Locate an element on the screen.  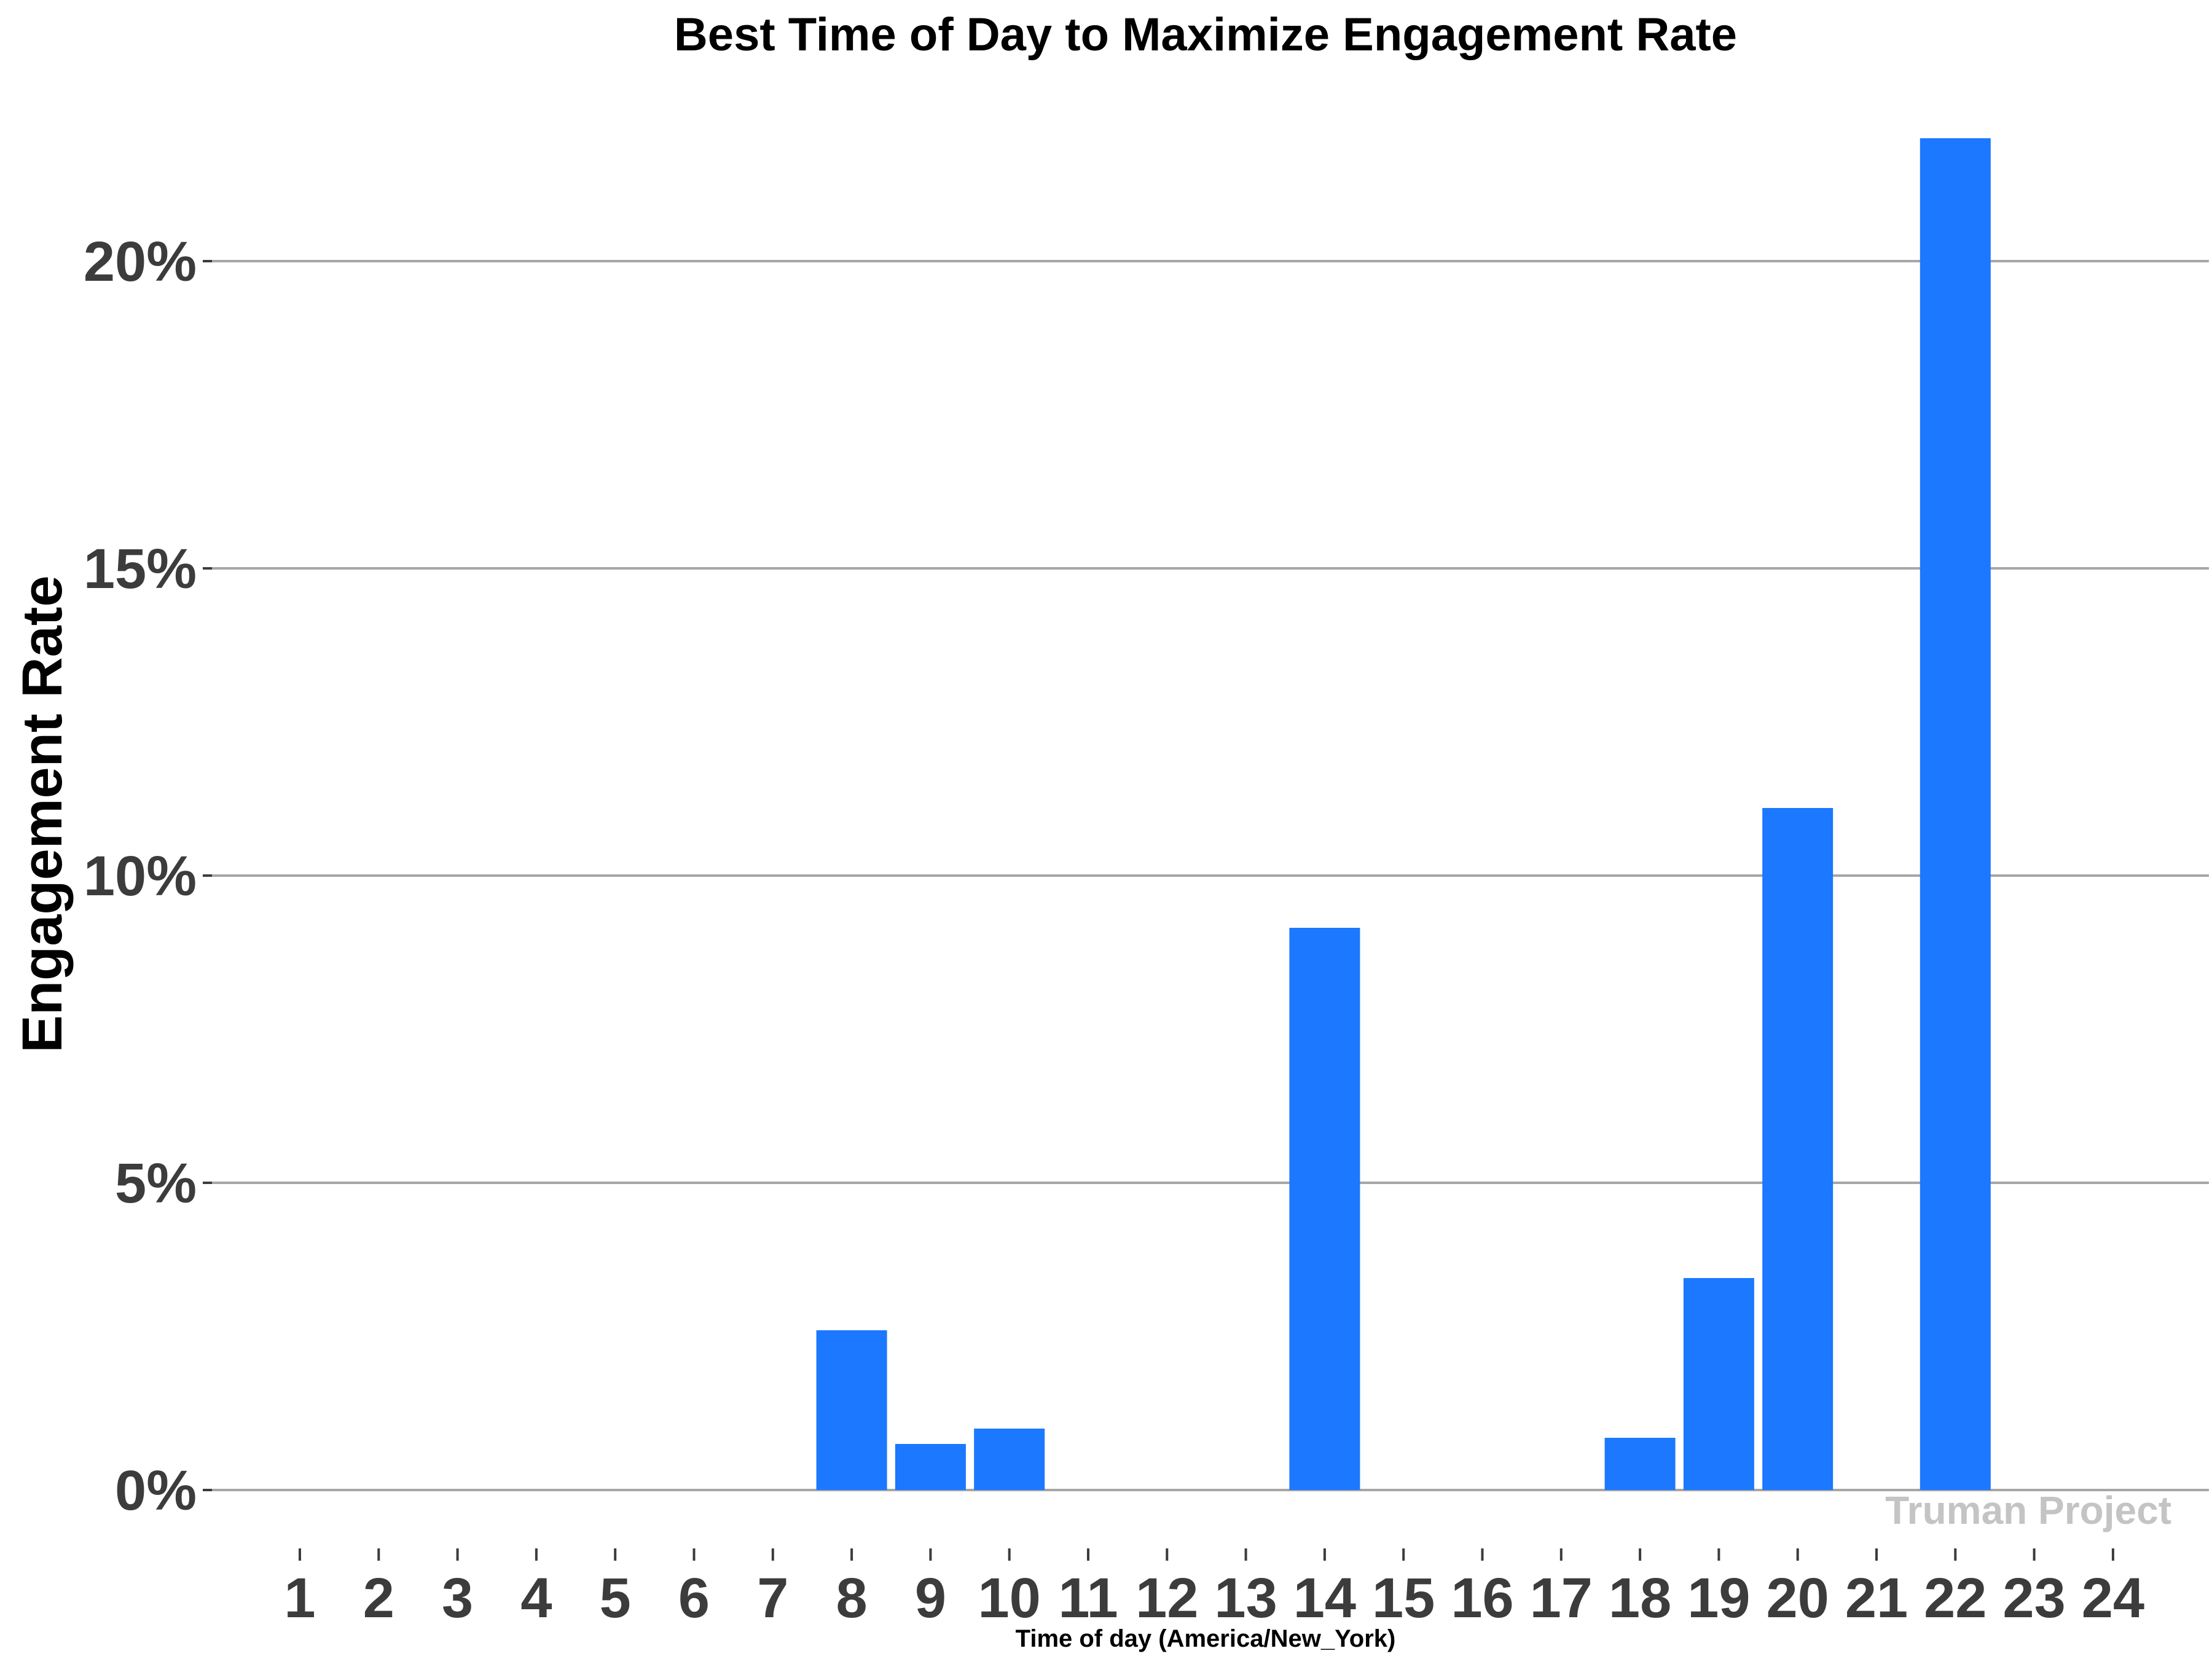
x-tick-label: 18 is located at coordinates (1640, 1598).